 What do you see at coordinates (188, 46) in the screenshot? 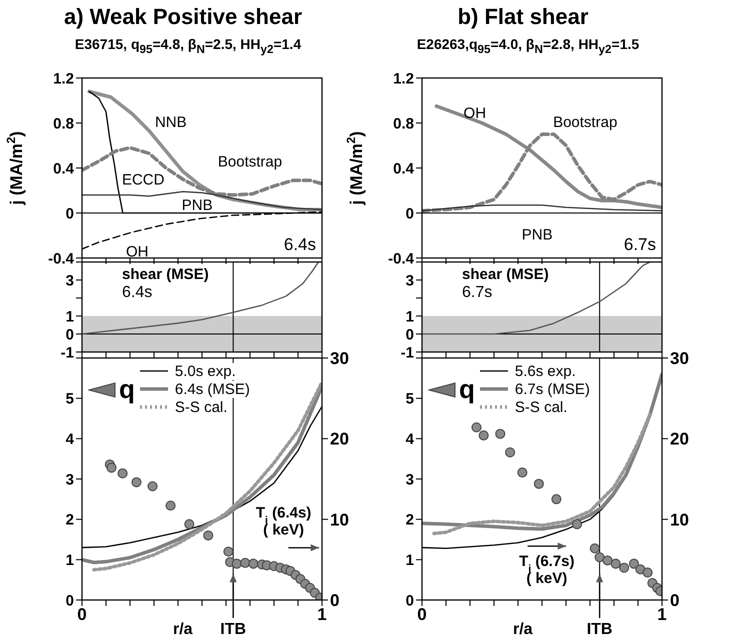
I see `chart-subtitle: E36715, q$_{95}$=4.8, β$_{N}$=2.5, HH$_{y2}$=1.4` at bounding box center [188, 46].